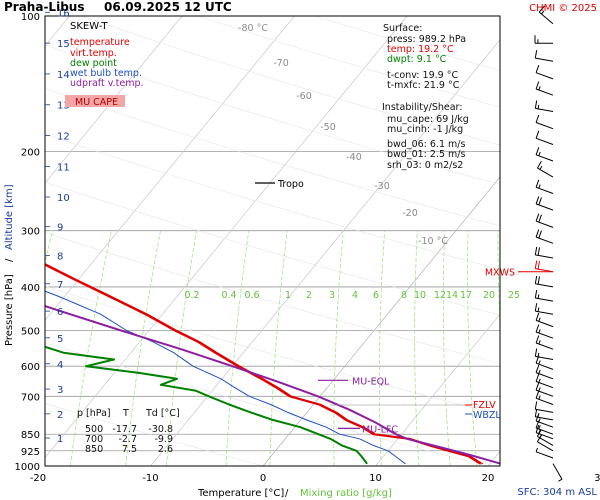 Image resolution: width=600 pixels, height=500 pixels. Describe the element at coordinates (425, 129) in the screenshot. I see `mu-cinh-value: mu_cinh: -1 J/kg` at that location.